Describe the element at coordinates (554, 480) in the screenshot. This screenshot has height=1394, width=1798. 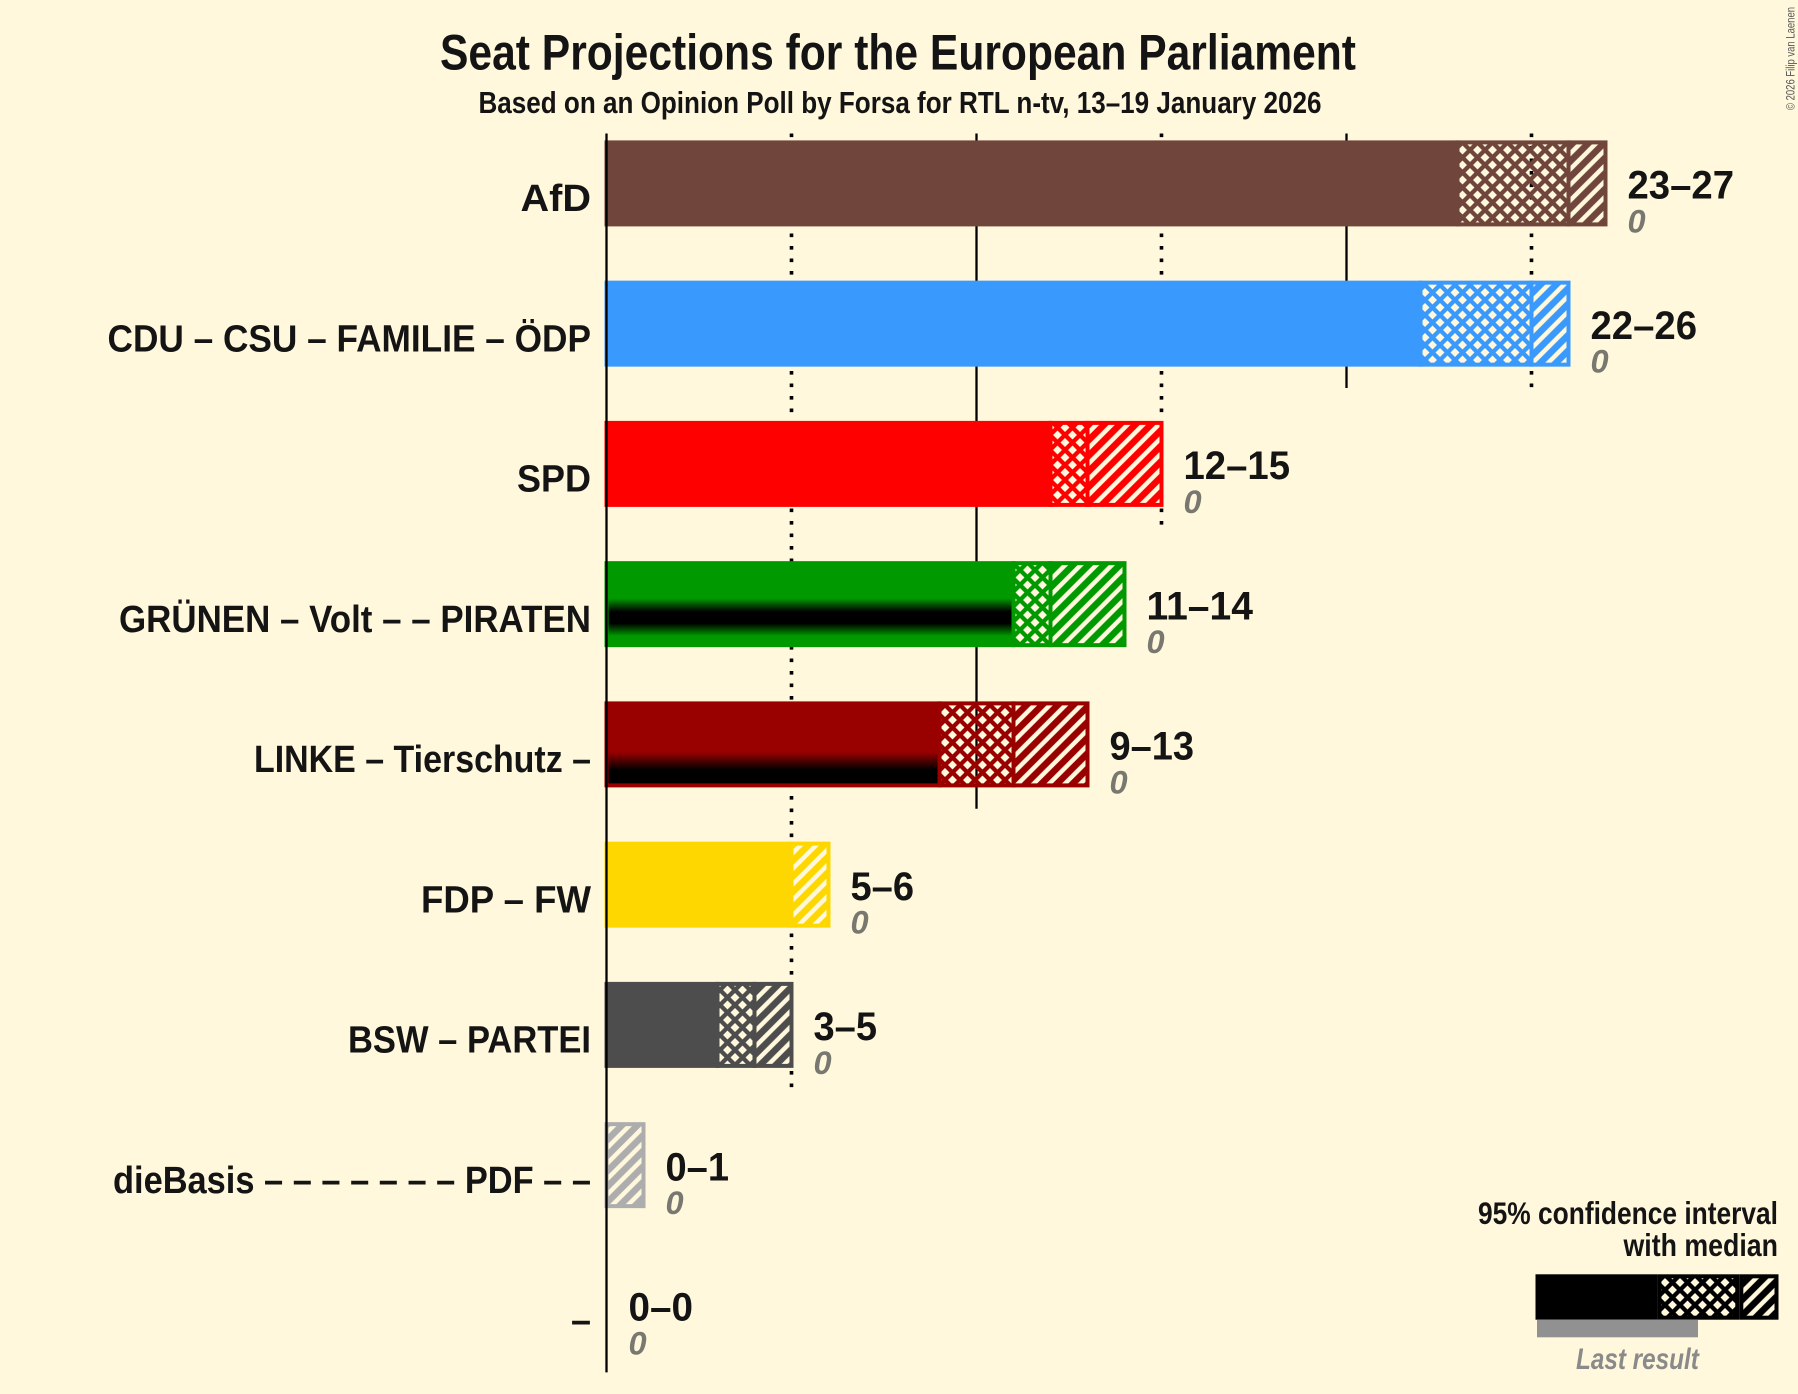
I see `svg-text: SPD` at that location.